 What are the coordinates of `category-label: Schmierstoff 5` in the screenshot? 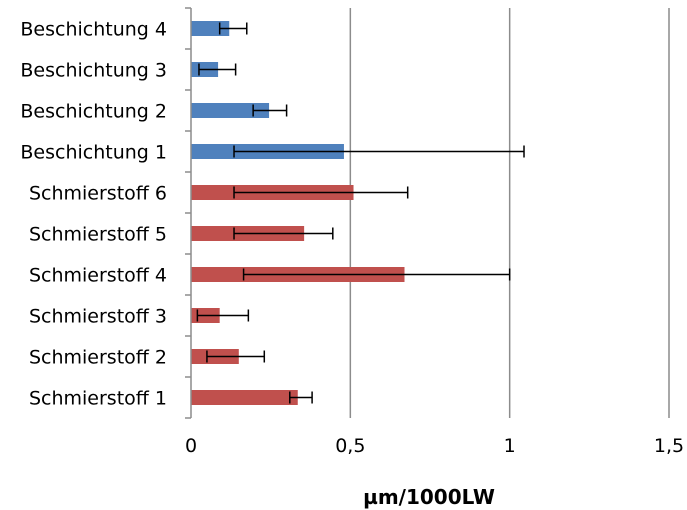 It's located at (98, 235).